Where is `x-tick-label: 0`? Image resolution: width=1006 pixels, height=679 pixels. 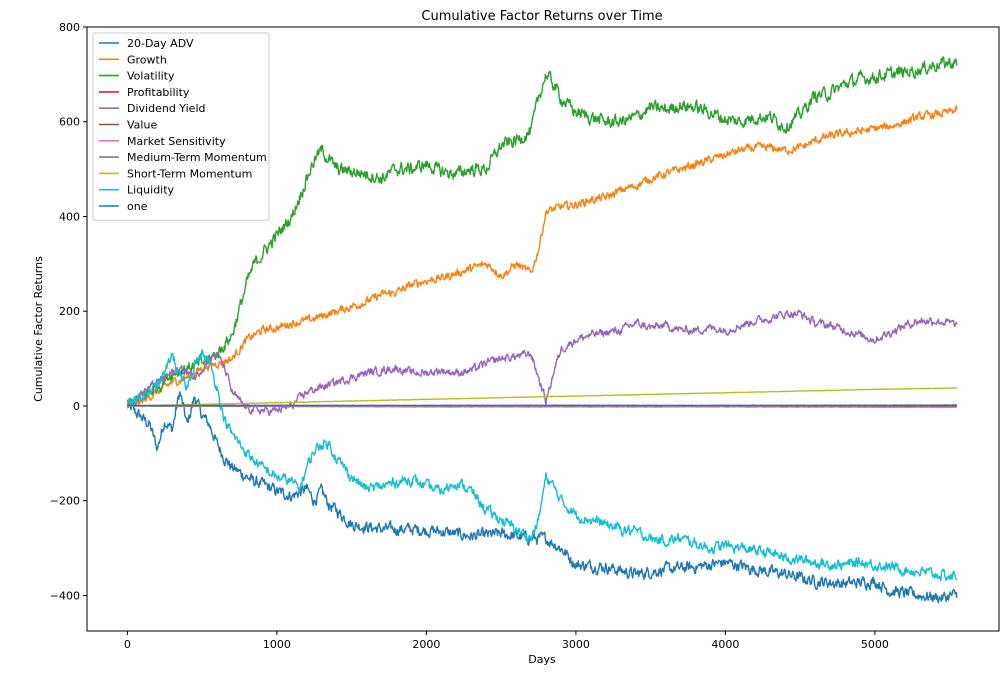
x-tick-label: 0 is located at coordinates (127, 644).